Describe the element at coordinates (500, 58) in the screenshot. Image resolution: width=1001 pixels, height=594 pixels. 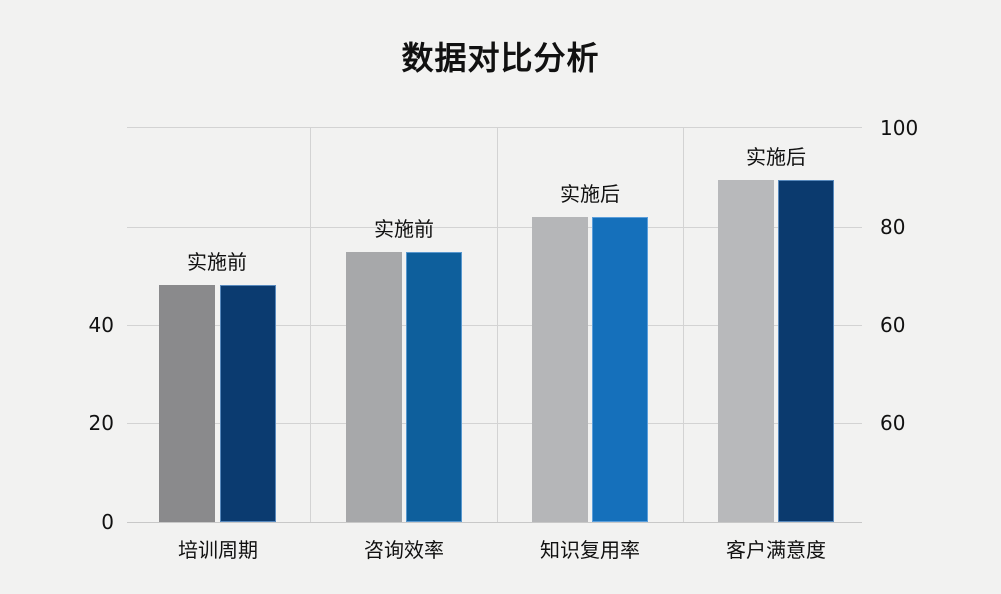
I see `chart-title: 数据对比分析` at that location.